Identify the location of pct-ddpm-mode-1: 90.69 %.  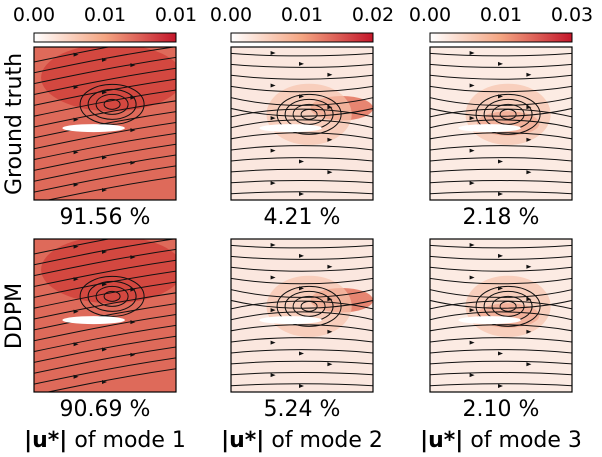
(105, 409).